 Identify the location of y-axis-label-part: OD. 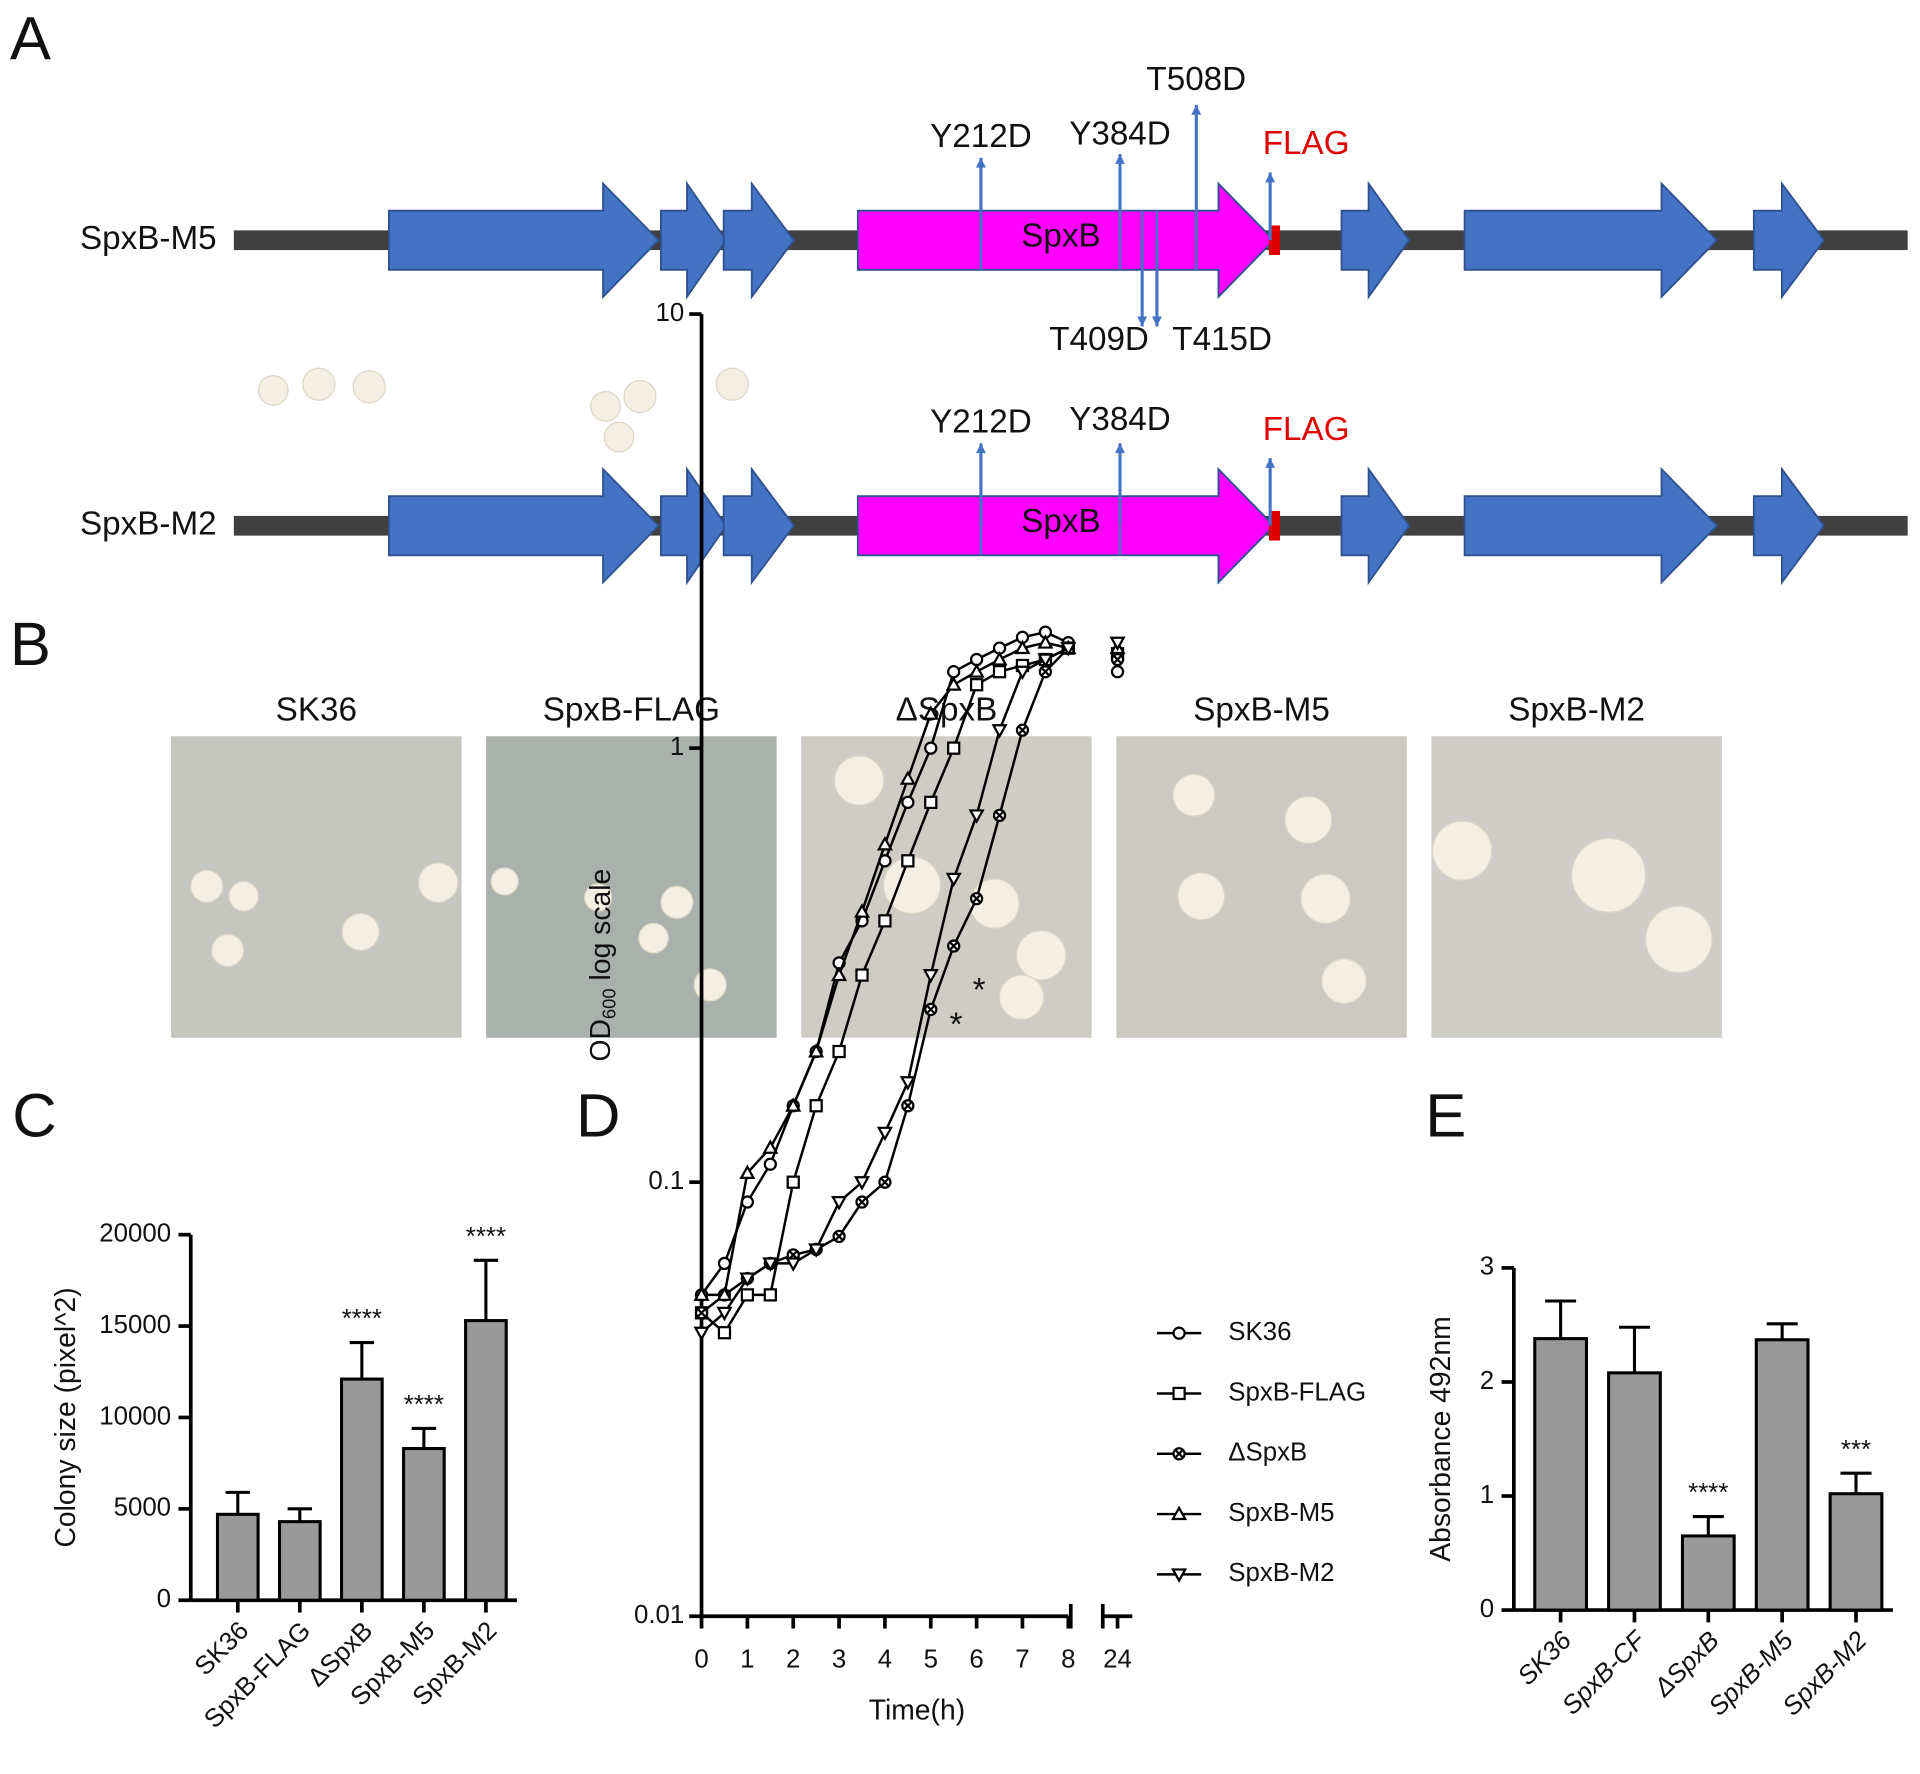
(601, 1040).